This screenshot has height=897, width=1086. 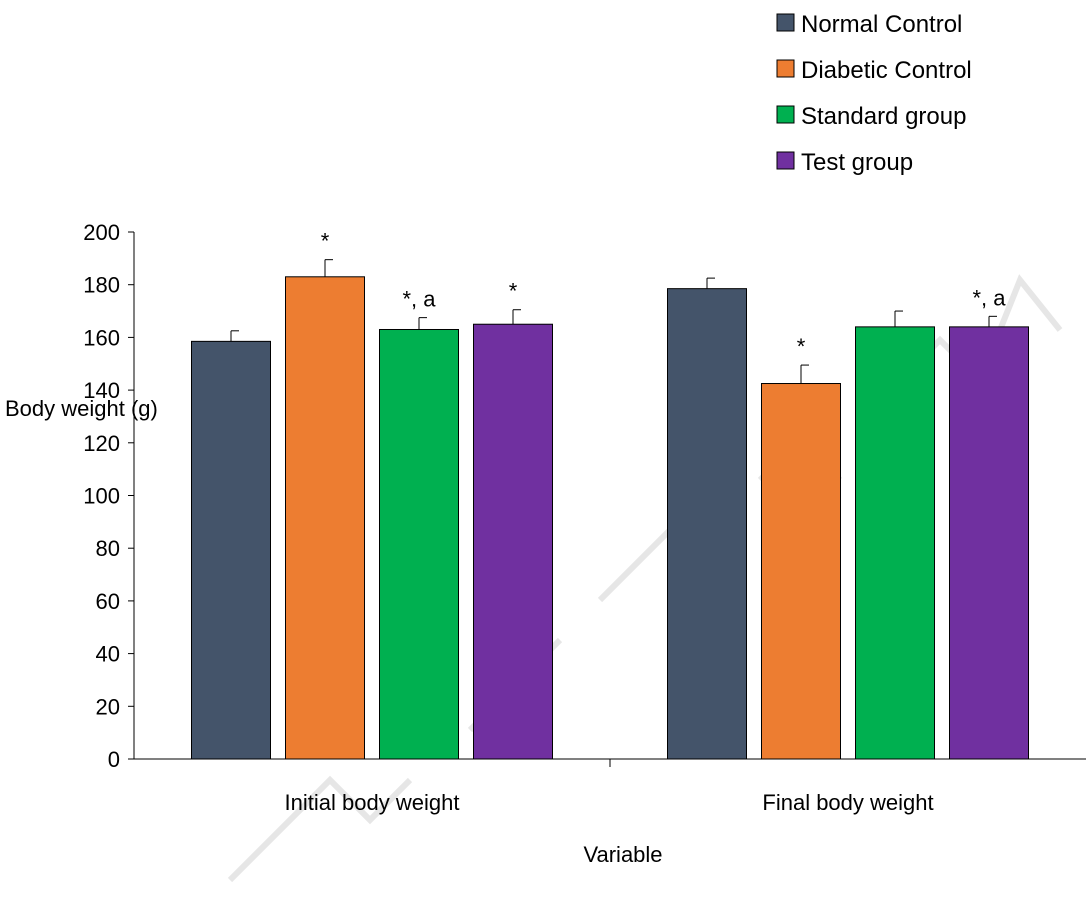 I want to click on error-bars, so click(x=613, y=321).